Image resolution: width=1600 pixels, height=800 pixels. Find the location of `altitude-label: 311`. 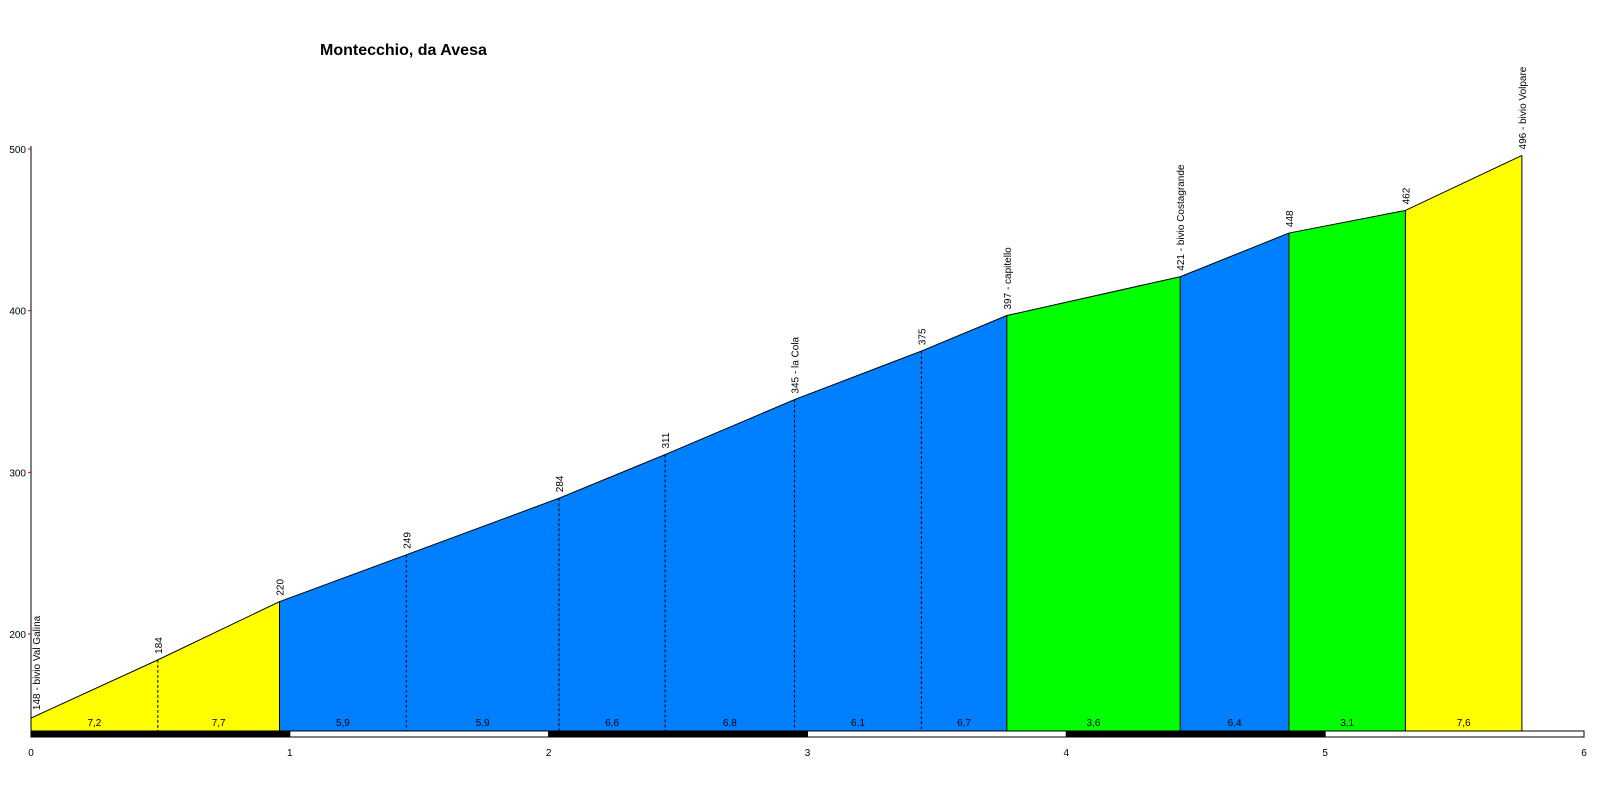

altitude-label: 311 is located at coordinates (666, 440).